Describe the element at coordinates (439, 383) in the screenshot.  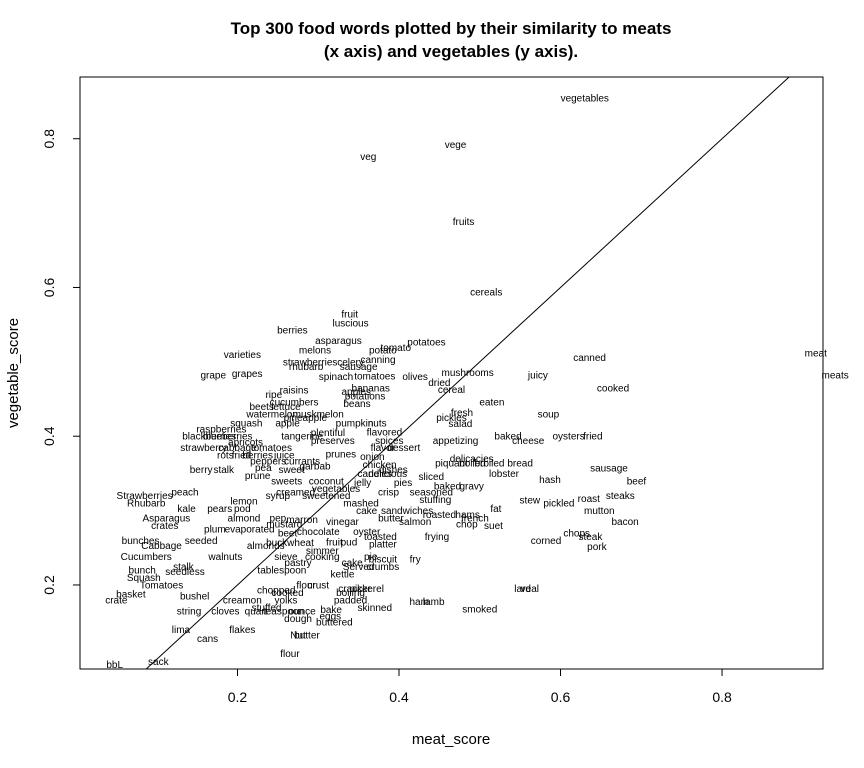
I see `word-point: dried` at that location.